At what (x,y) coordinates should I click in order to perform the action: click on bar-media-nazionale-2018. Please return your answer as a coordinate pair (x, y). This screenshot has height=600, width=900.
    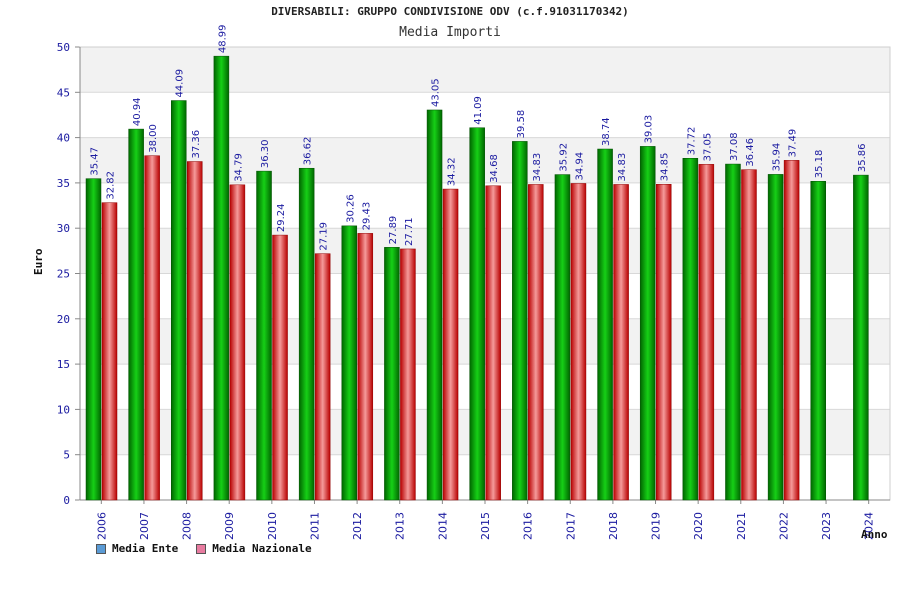
    Looking at the image, I should click on (621, 342).